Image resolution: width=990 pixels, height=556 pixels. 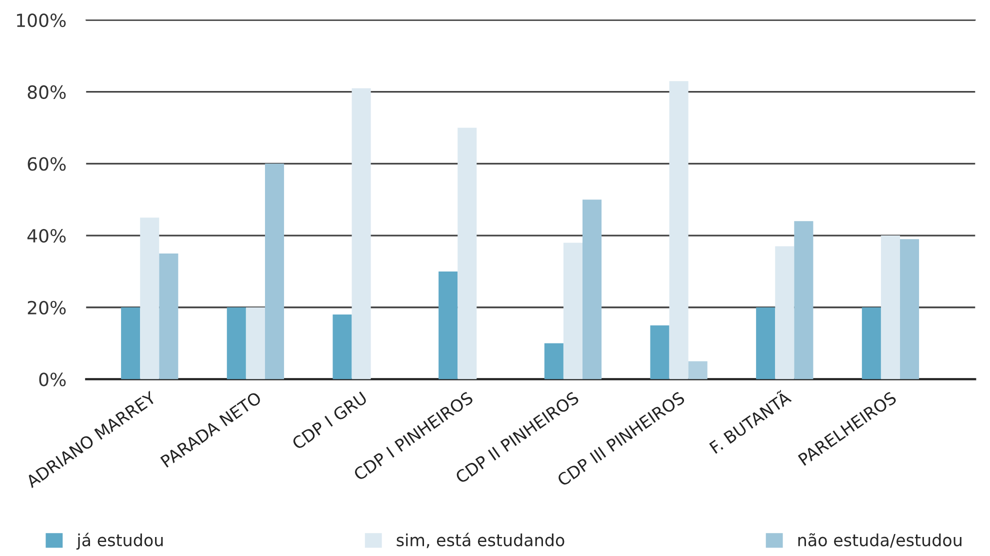 What do you see at coordinates (47, 92) in the screenshot?
I see `y-tick-label: 80%` at bounding box center [47, 92].